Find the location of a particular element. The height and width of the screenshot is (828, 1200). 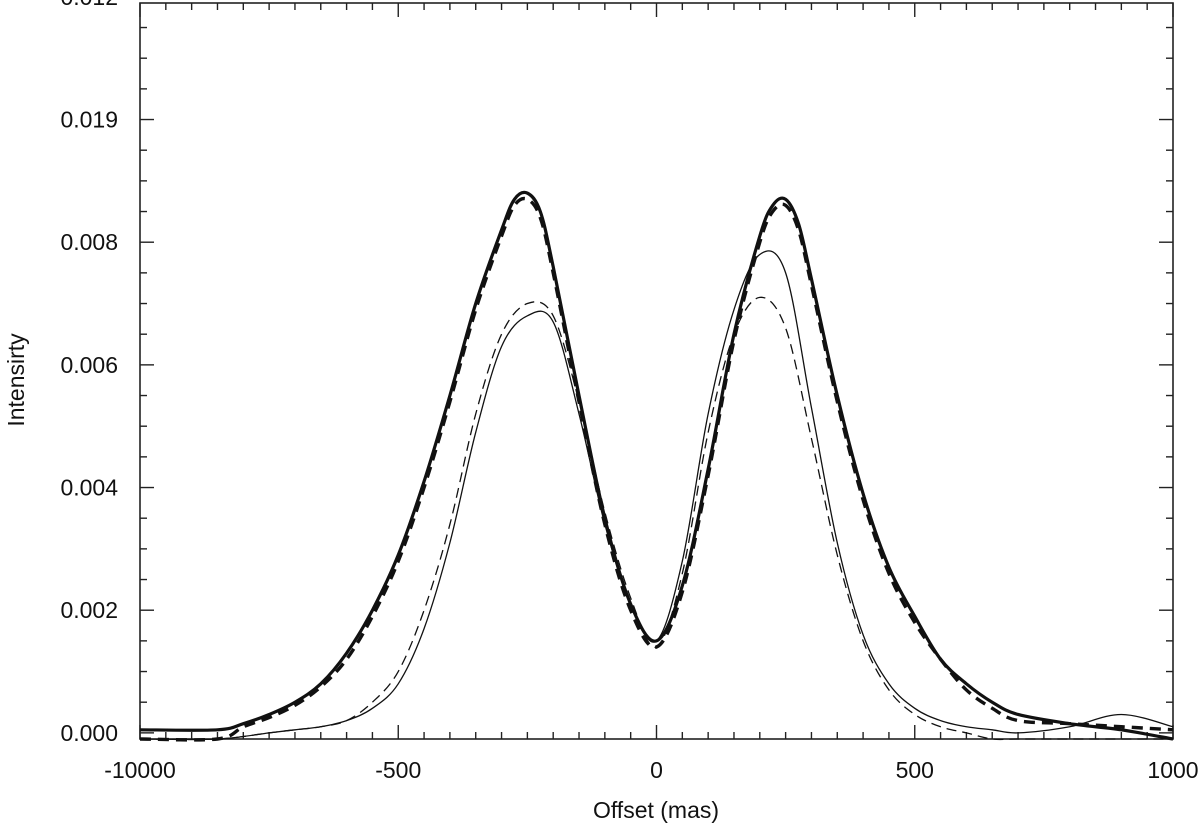

x-axis-title: Offset (mas) is located at coordinates (656, 810).